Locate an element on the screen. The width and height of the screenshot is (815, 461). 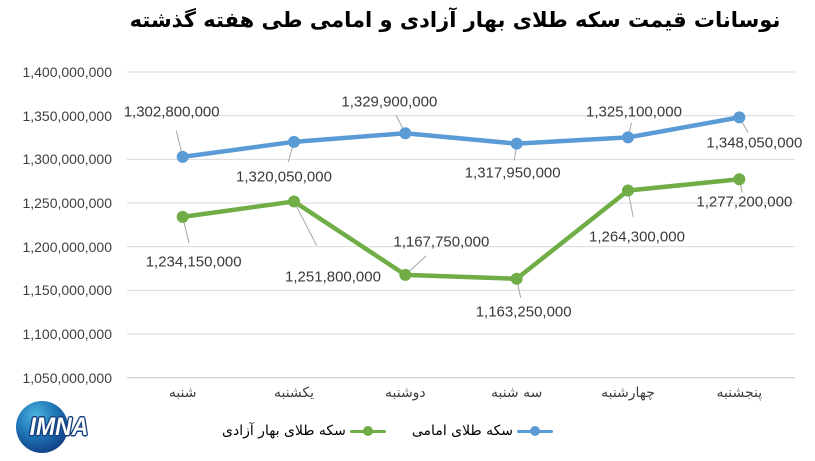
data-label: 1,264,300,000 is located at coordinates (637, 237).